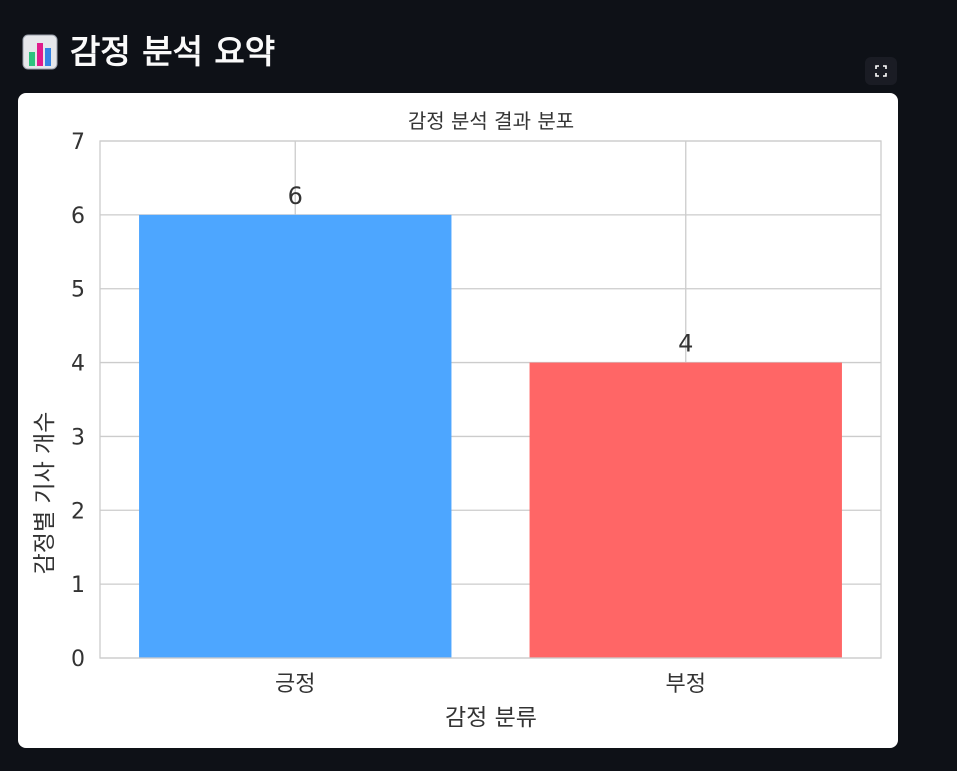 The image size is (957, 771). Describe the element at coordinates (78, 659) in the screenshot. I see `y-tick-label: 0` at that location.